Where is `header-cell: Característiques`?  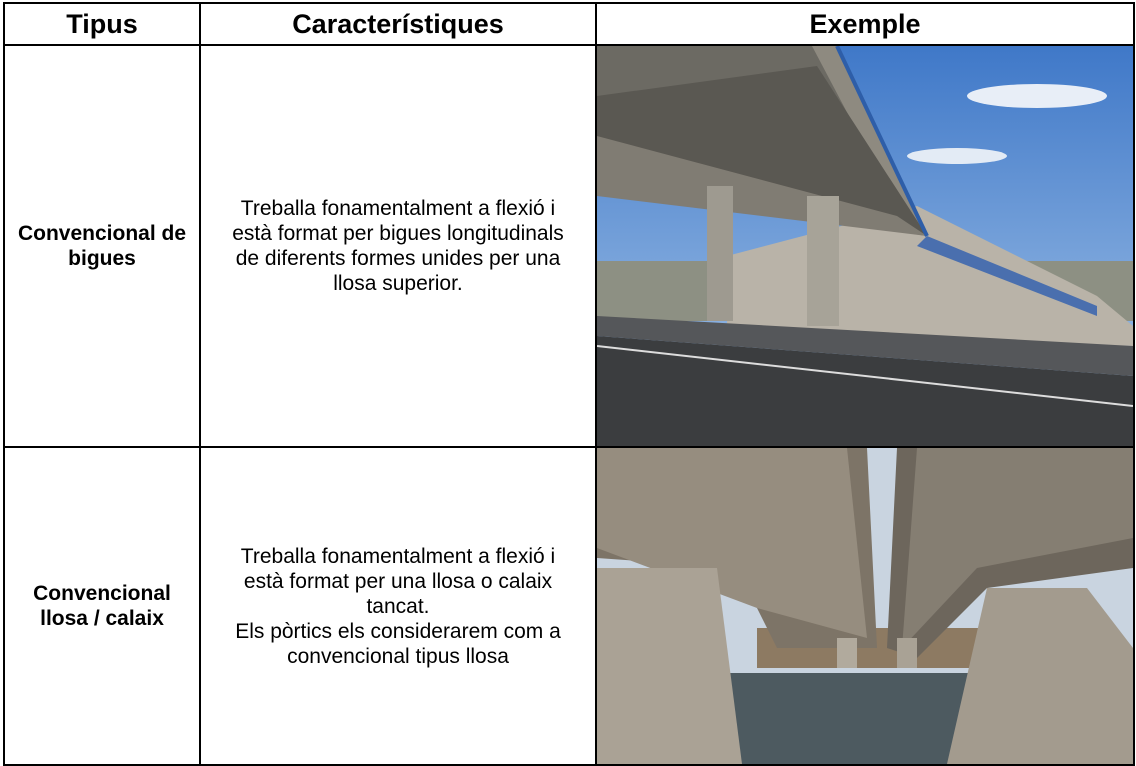 header-cell: Característiques is located at coordinates (398, 24).